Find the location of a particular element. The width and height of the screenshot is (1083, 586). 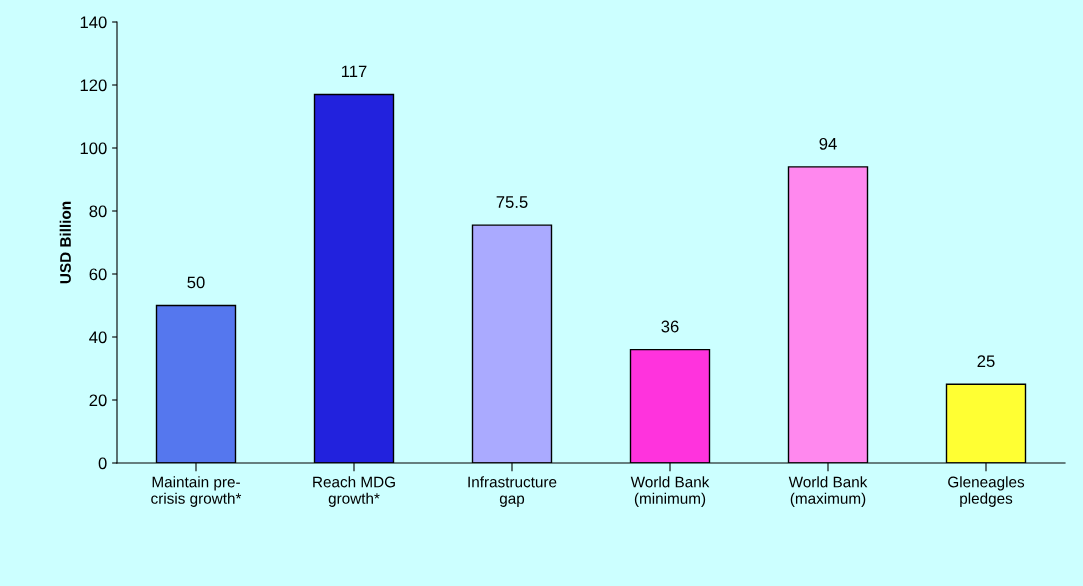

data-label: 94 is located at coordinates (828, 143).